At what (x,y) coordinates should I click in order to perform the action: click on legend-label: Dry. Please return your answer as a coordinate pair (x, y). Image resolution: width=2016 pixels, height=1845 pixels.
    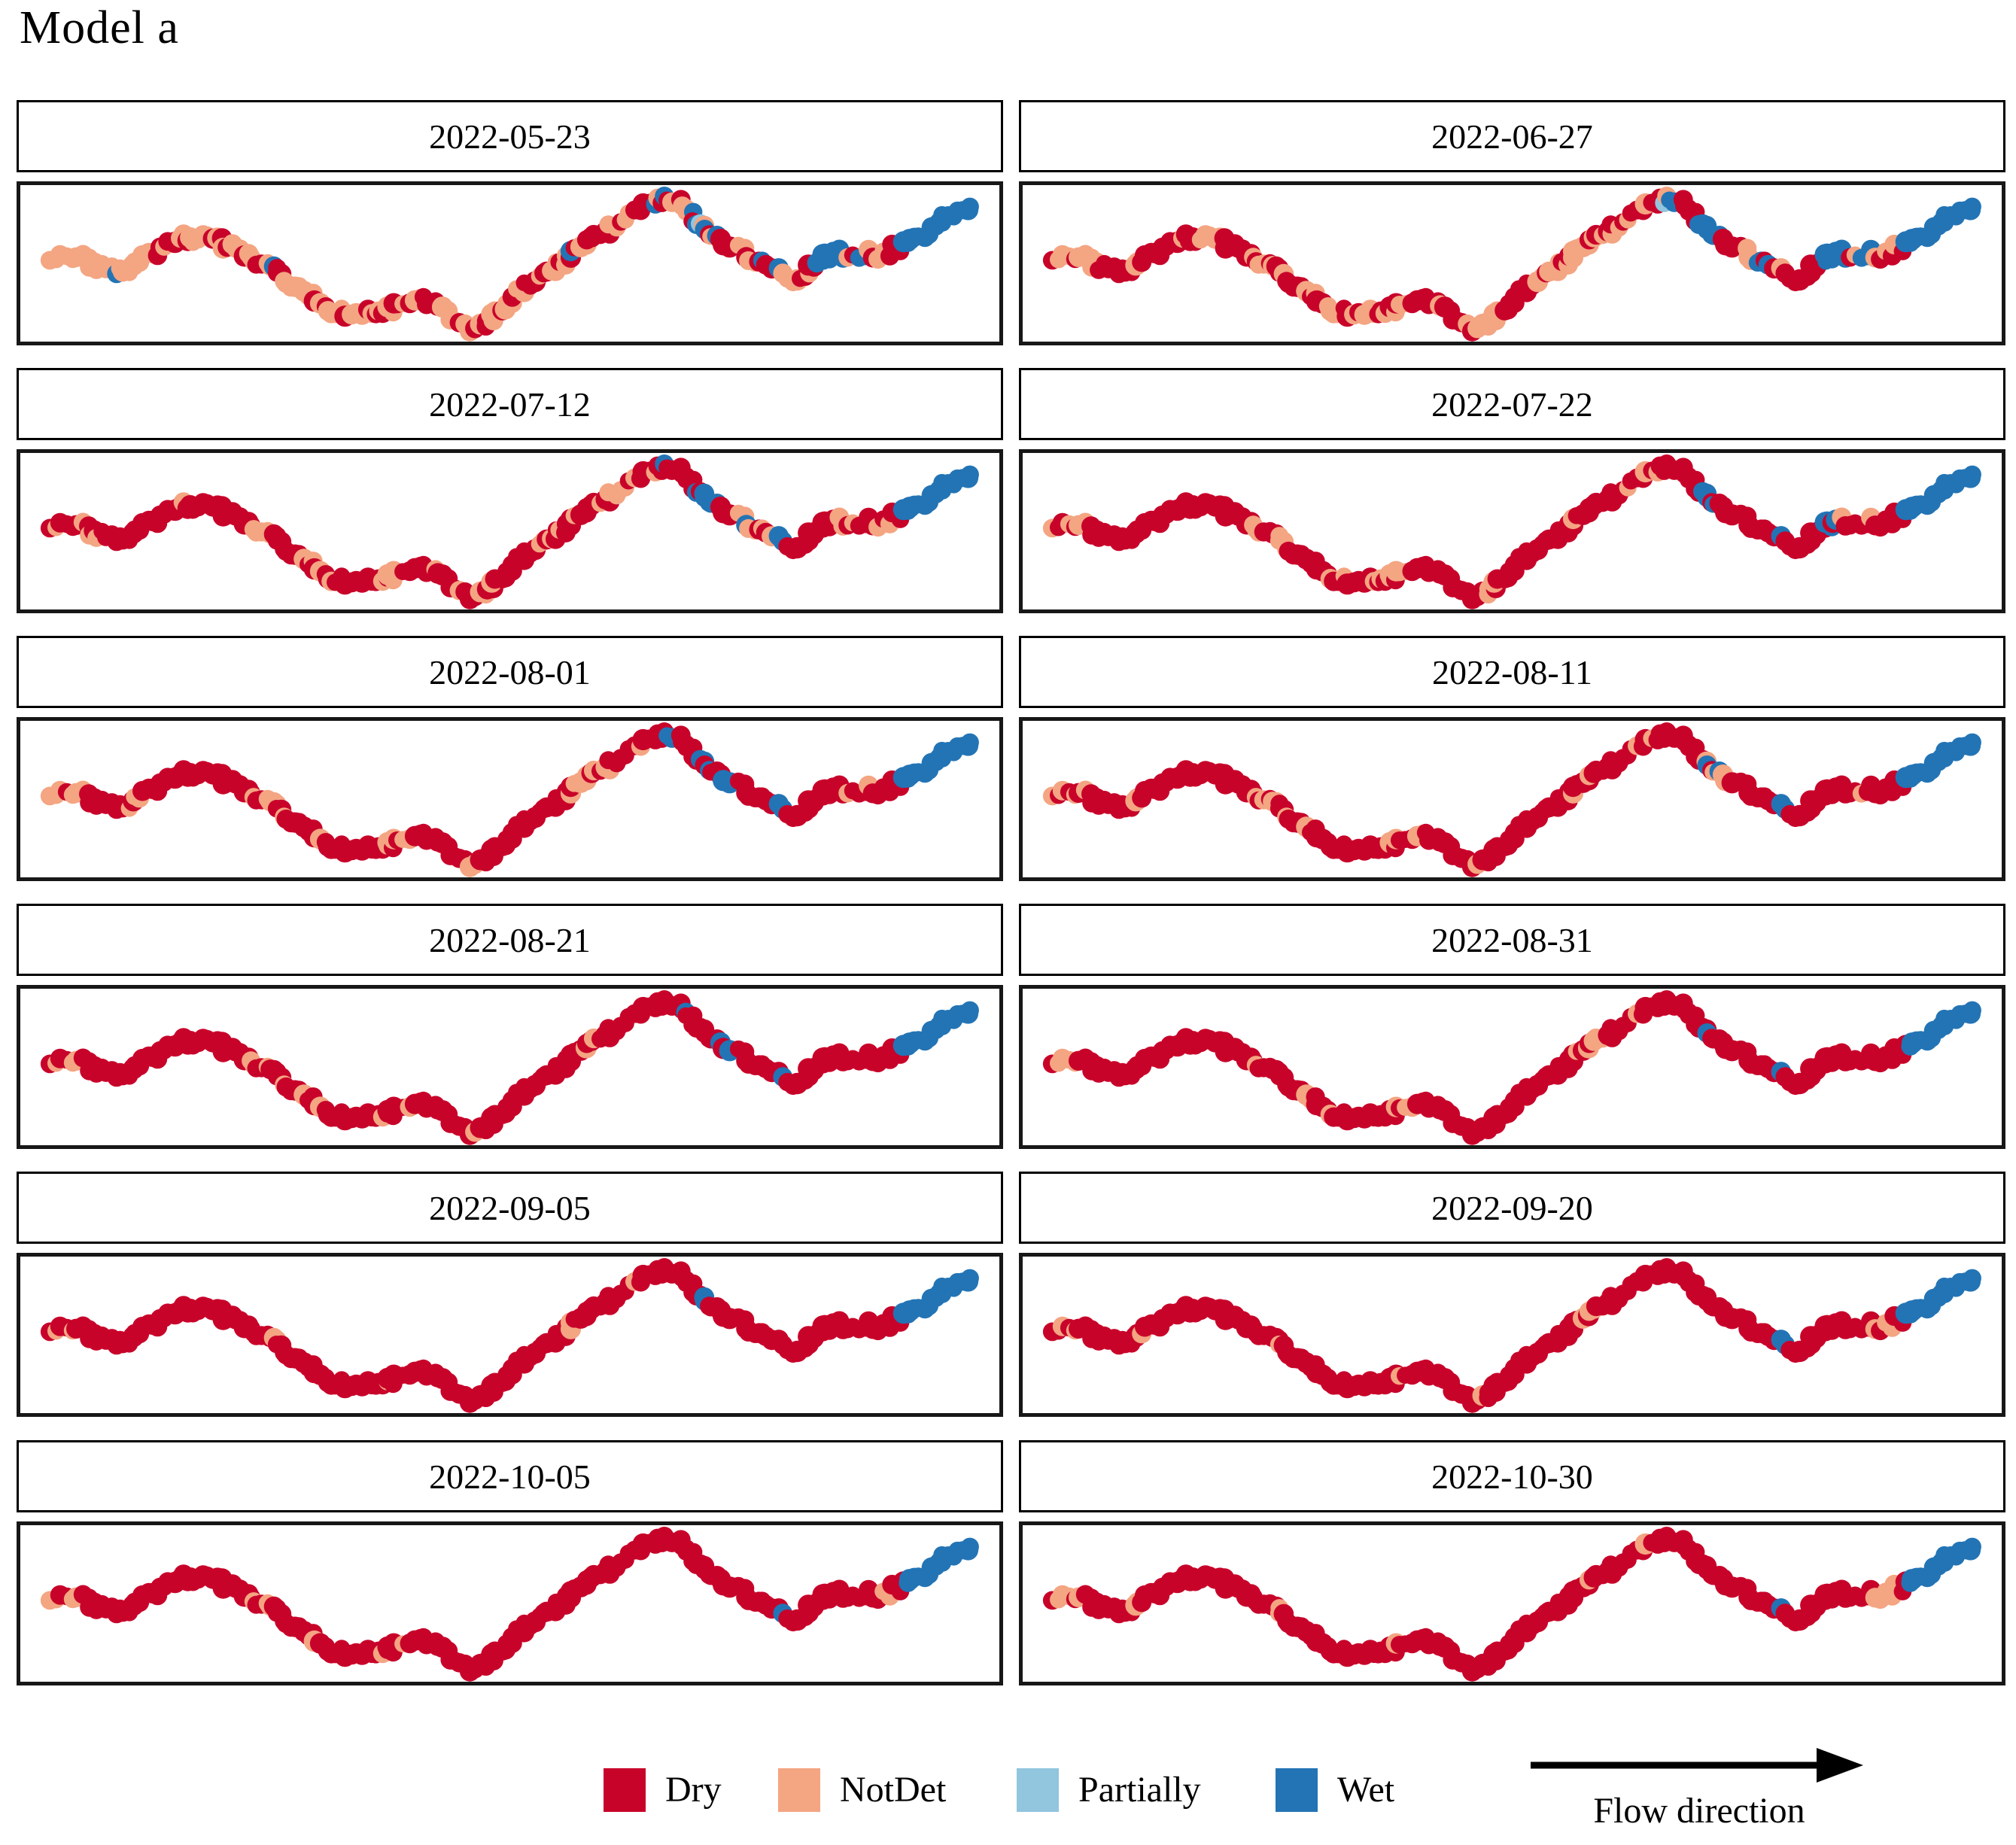
    Looking at the image, I should click on (693, 1790).